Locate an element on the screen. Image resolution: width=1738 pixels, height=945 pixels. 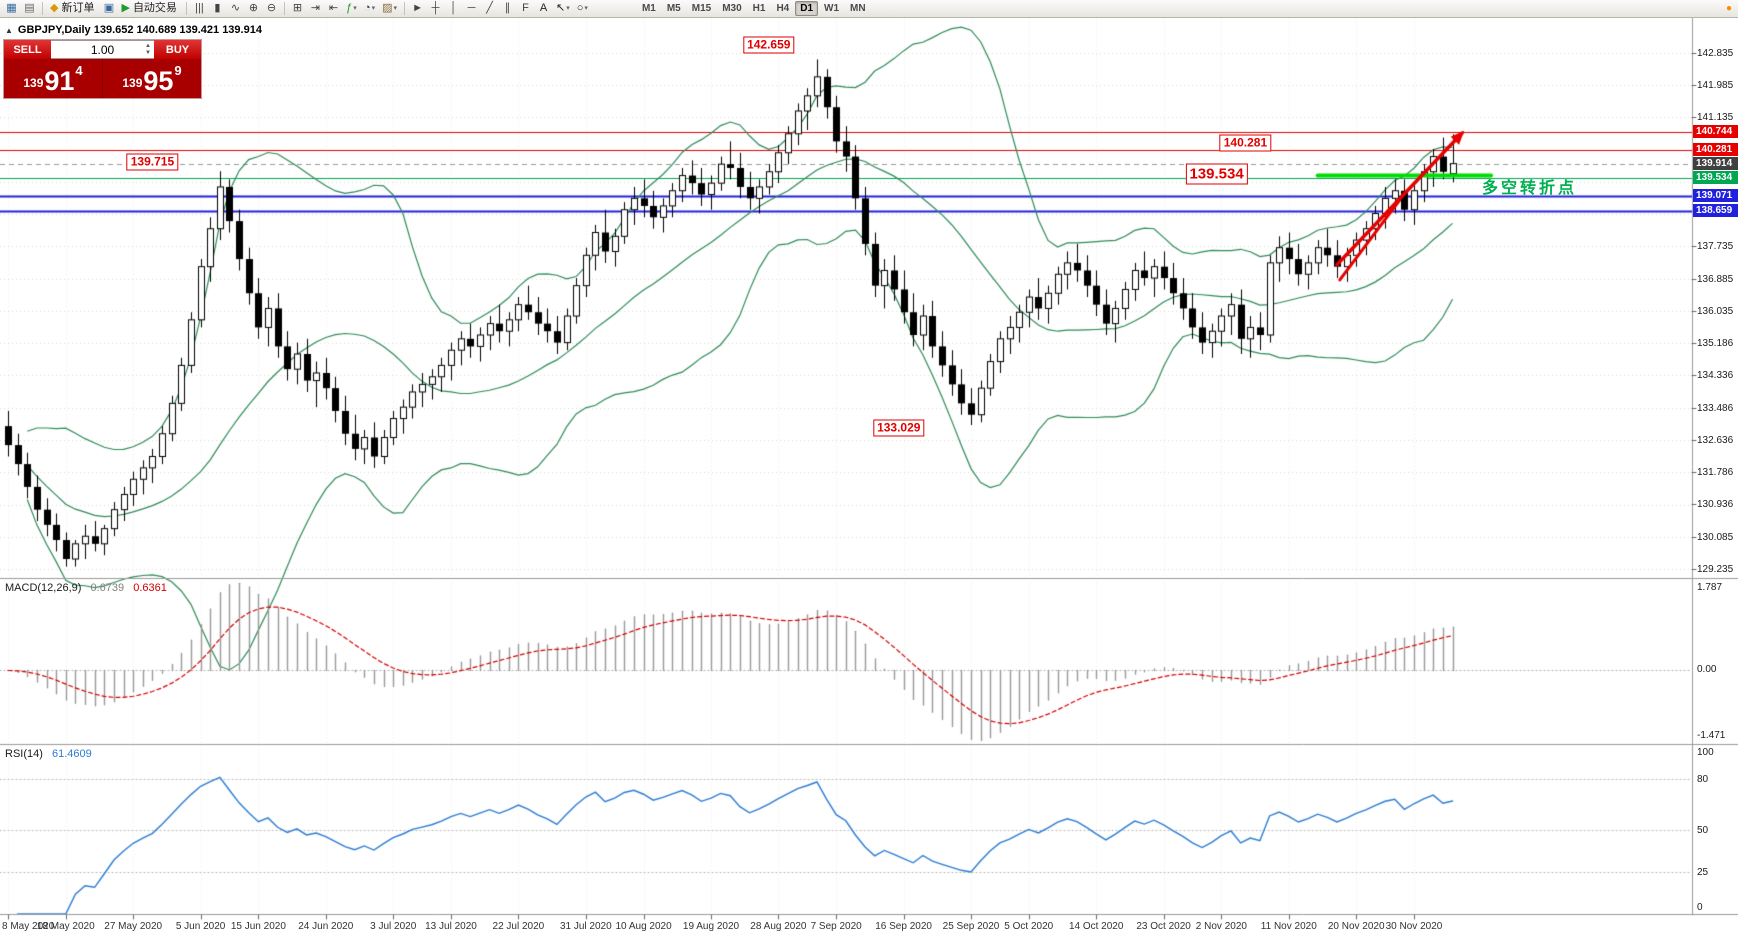
trendline-icon: ╱ is located at coordinates (489, 8).